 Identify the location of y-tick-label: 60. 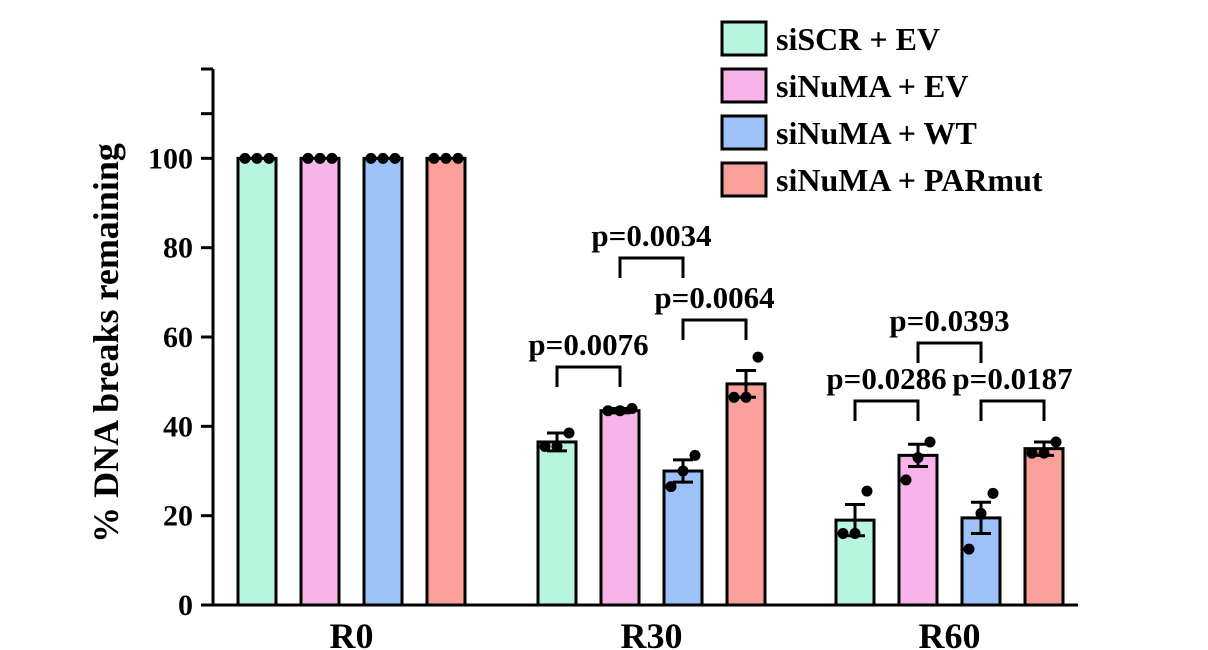
(178, 337).